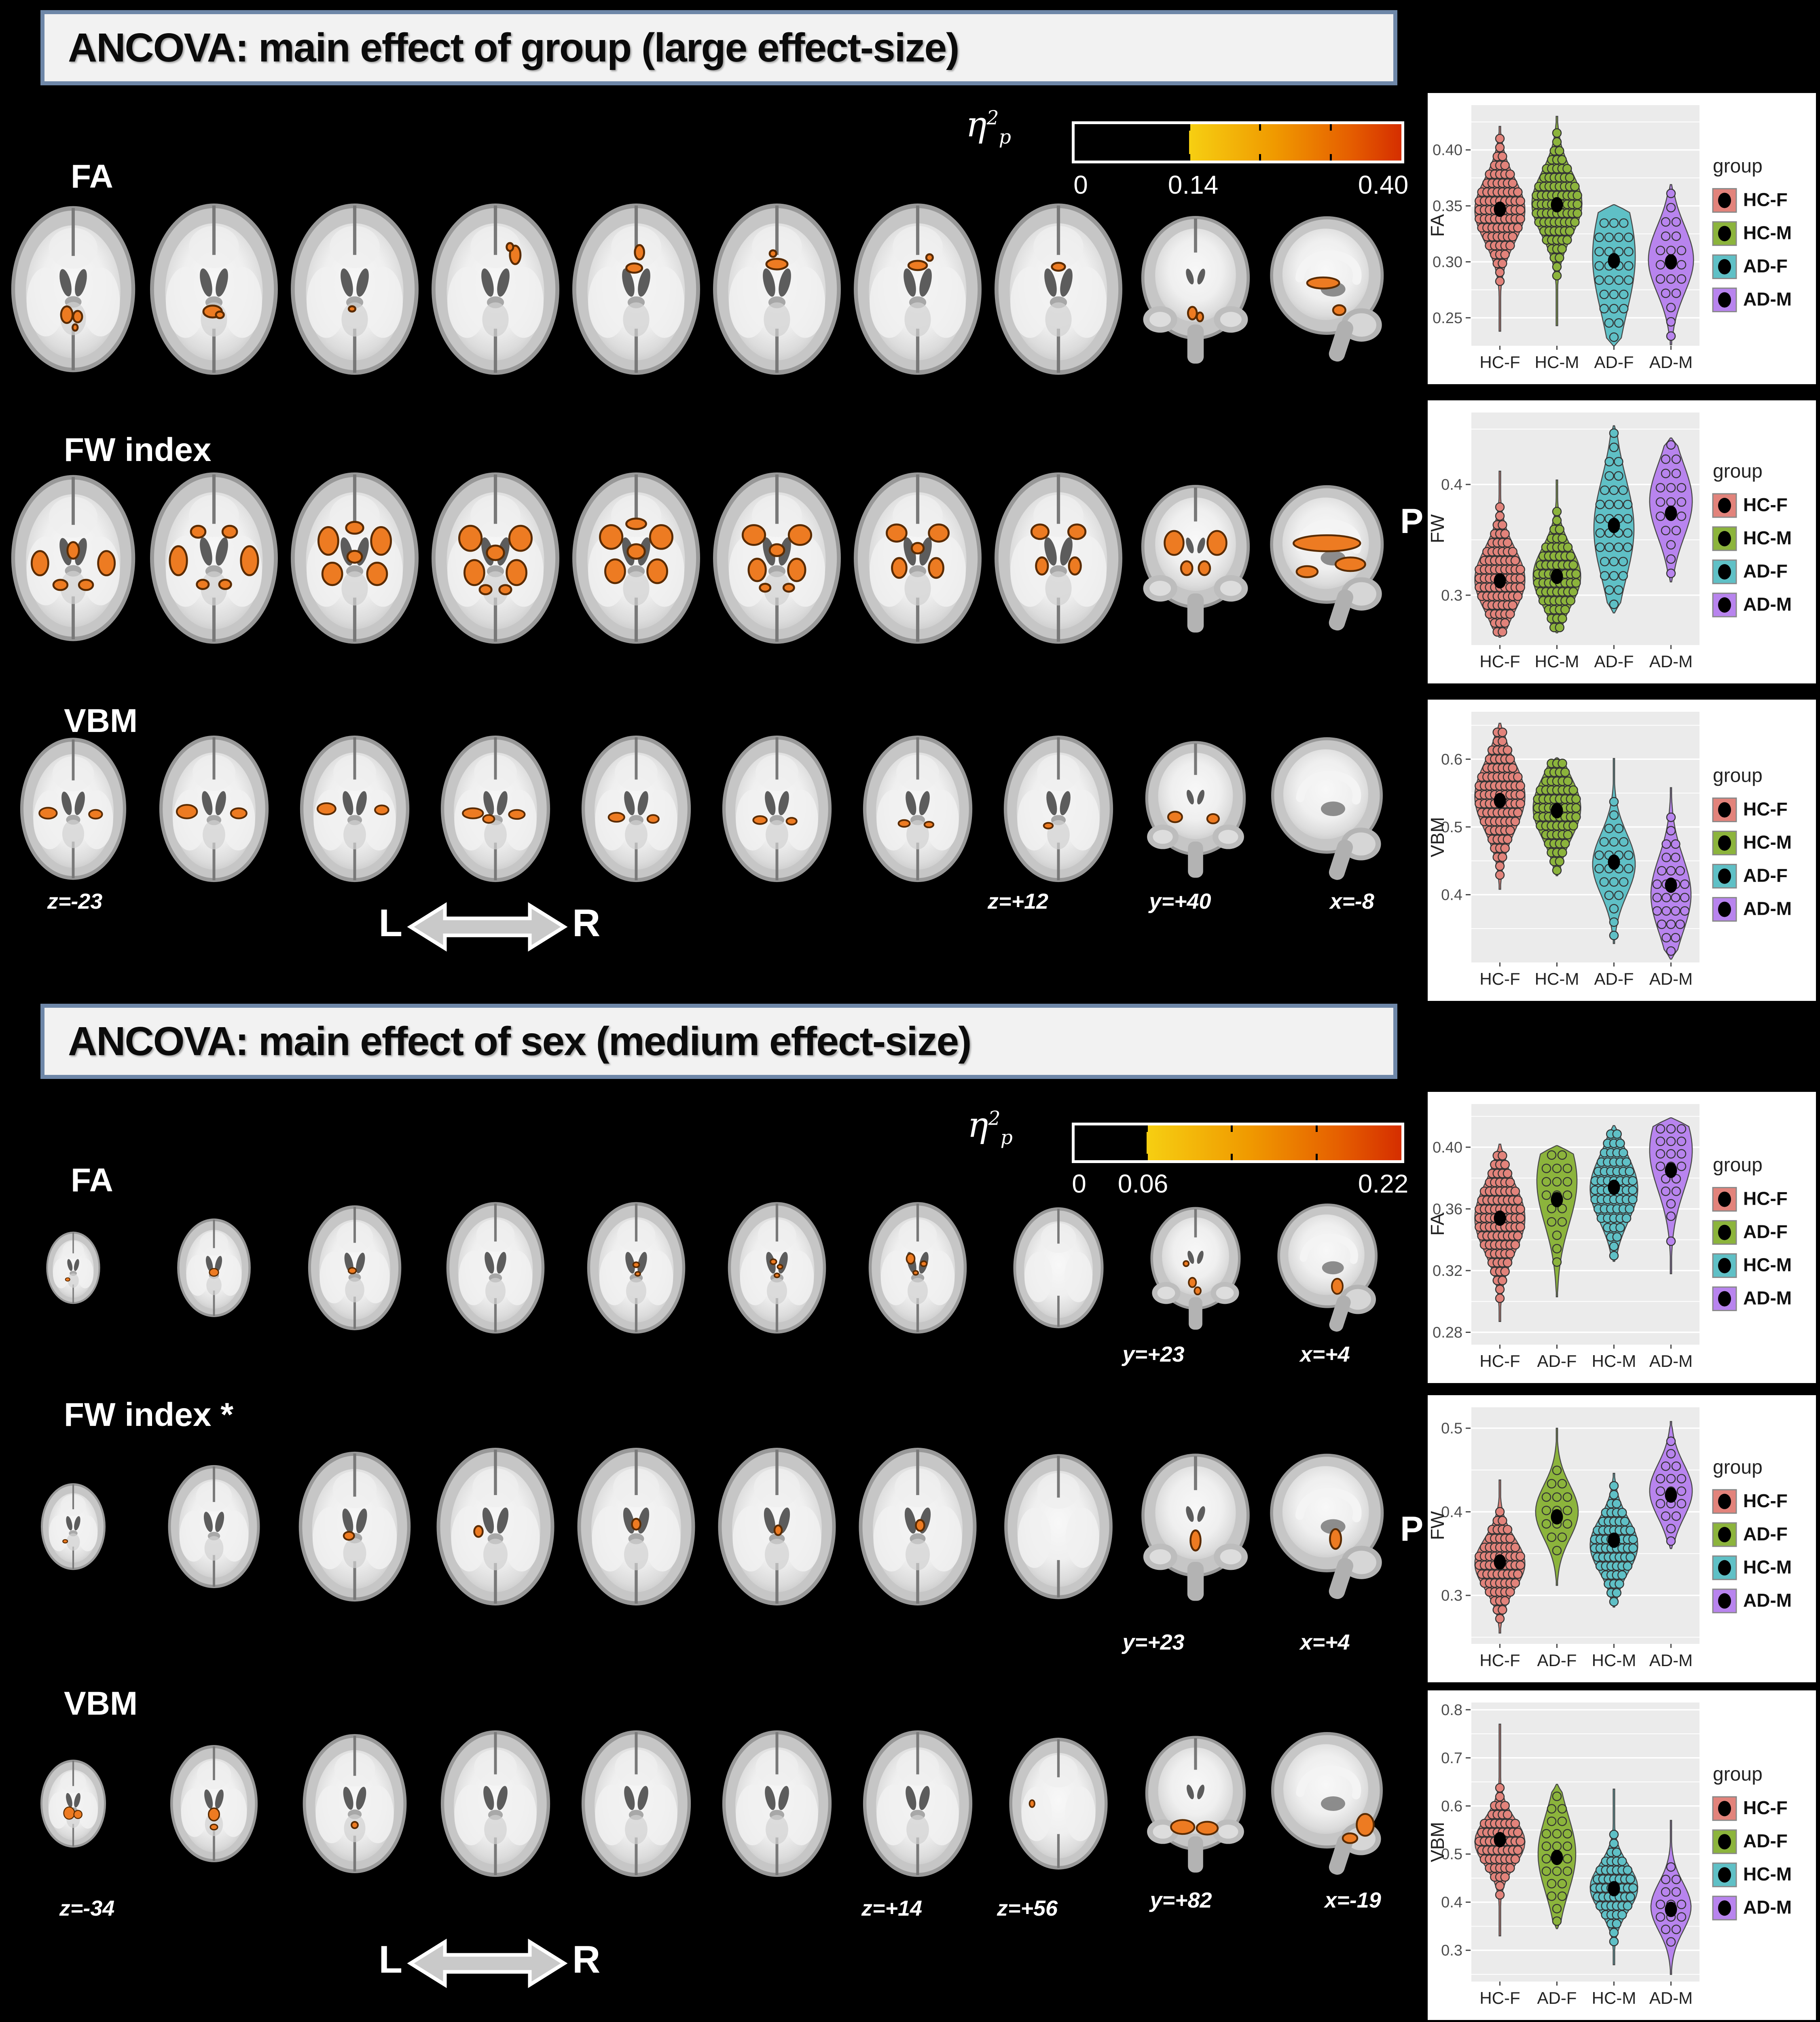 Image resolution: width=1820 pixels, height=2022 pixels. What do you see at coordinates (87, 1908) in the screenshot?
I see `slice-coordinate-label: z=-34` at bounding box center [87, 1908].